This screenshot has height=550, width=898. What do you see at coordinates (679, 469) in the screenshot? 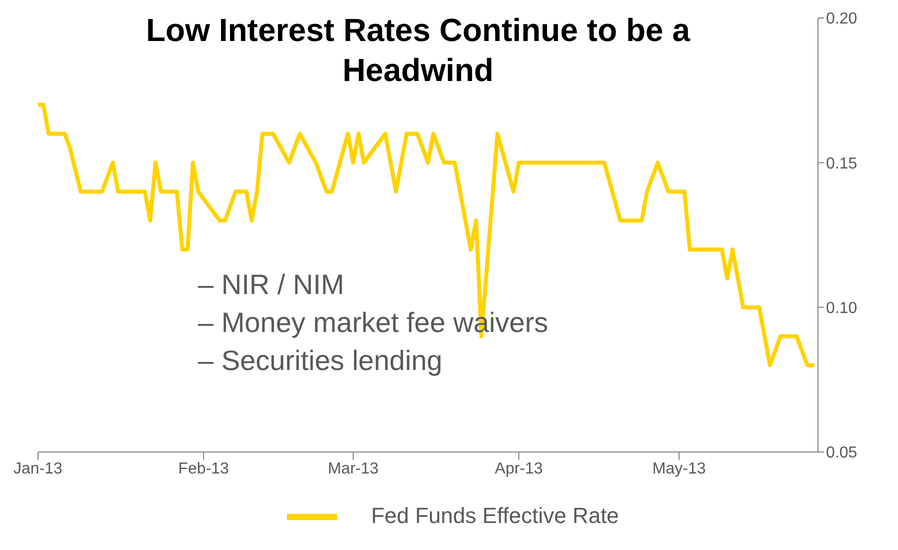
I see `x-tick-label: May-13` at bounding box center [679, 469].